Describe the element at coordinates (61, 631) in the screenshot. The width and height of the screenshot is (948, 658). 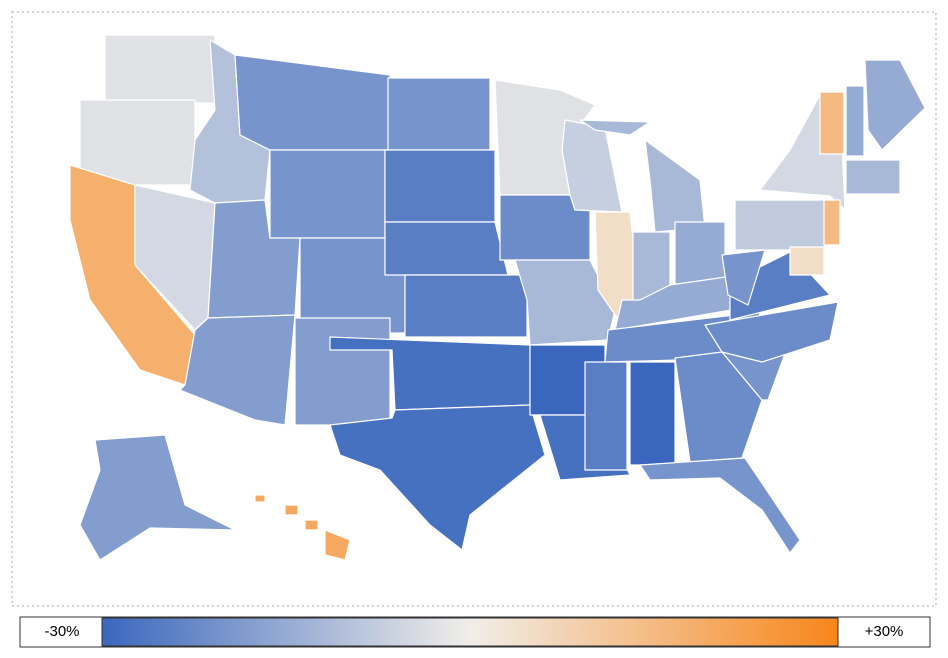
I see `legend-min-label: -30%` at that location.